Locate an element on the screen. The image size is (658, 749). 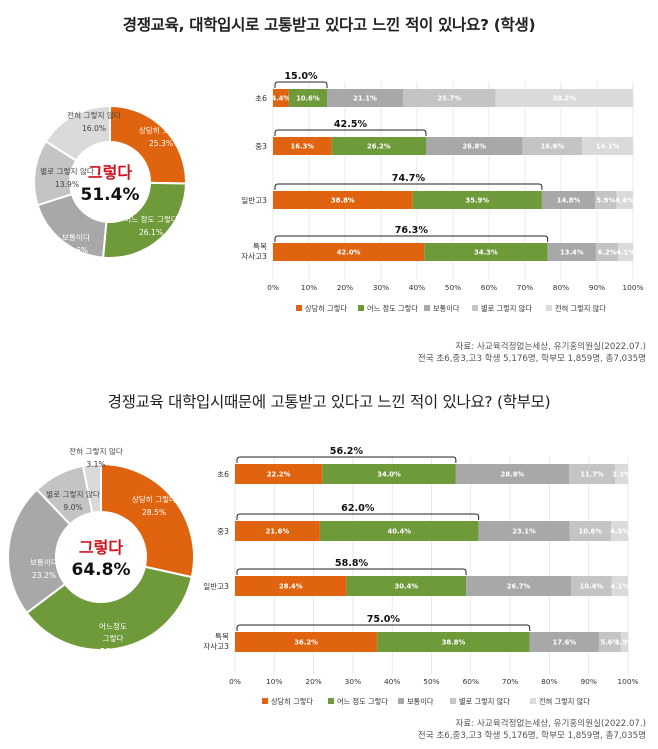
parents-xtick-3: 30% is located at coordinates (353, 681).